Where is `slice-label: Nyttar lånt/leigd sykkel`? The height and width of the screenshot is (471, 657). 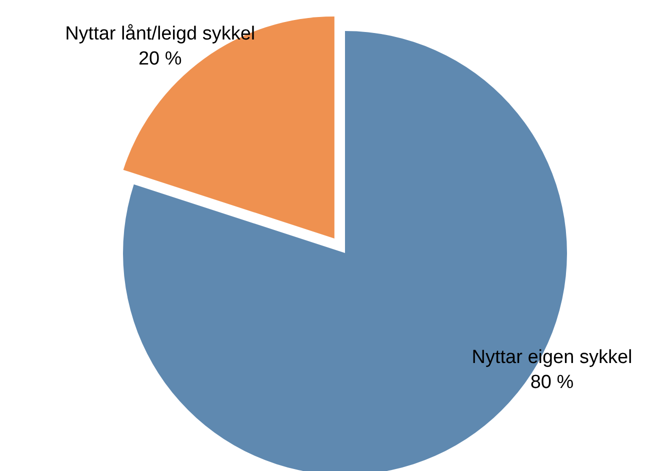 slice-label: Nyttar lånt/leigd sykkel is located at coordinates (160, 34).